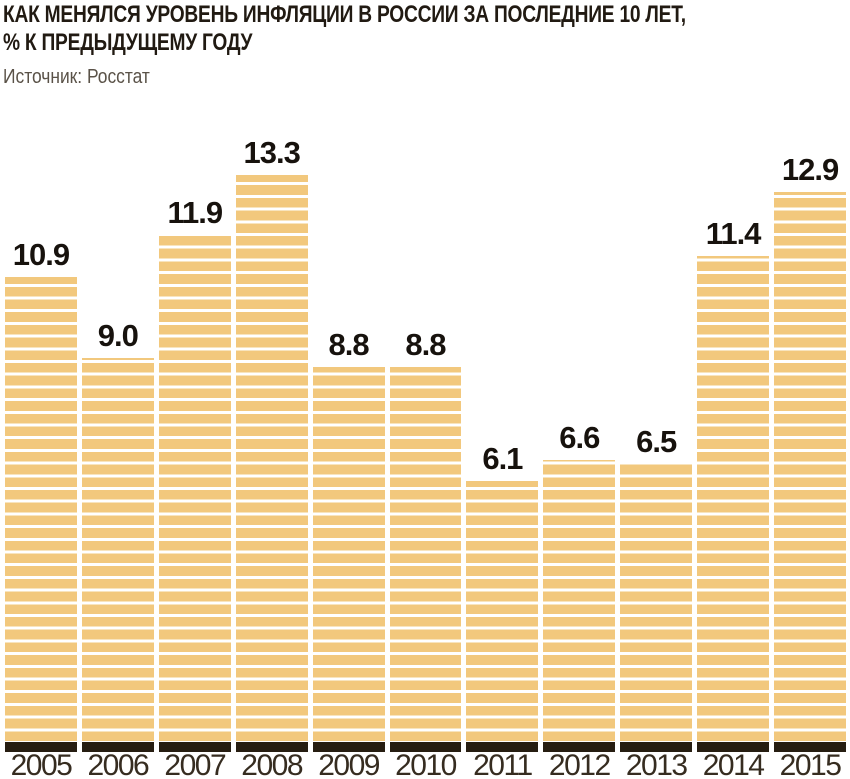 This screenshot has width=850, height=779. I want to click on bar-year-label: 2011, so click(503, 764).